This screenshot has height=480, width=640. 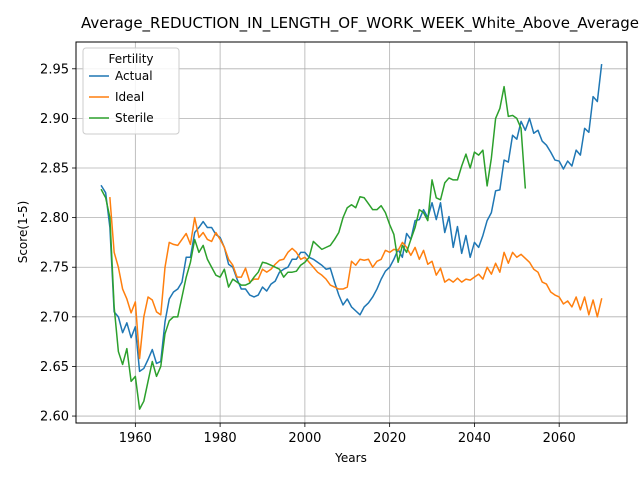 What do you see at coordinates (54, 268) in the screenshot?
I see `y-tick-label: 2.75` at bounding box center [54, 268].